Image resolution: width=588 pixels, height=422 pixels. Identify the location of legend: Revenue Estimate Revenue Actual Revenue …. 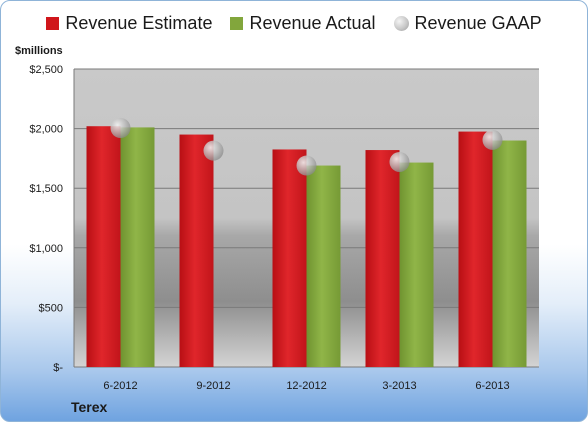
(294, 23).